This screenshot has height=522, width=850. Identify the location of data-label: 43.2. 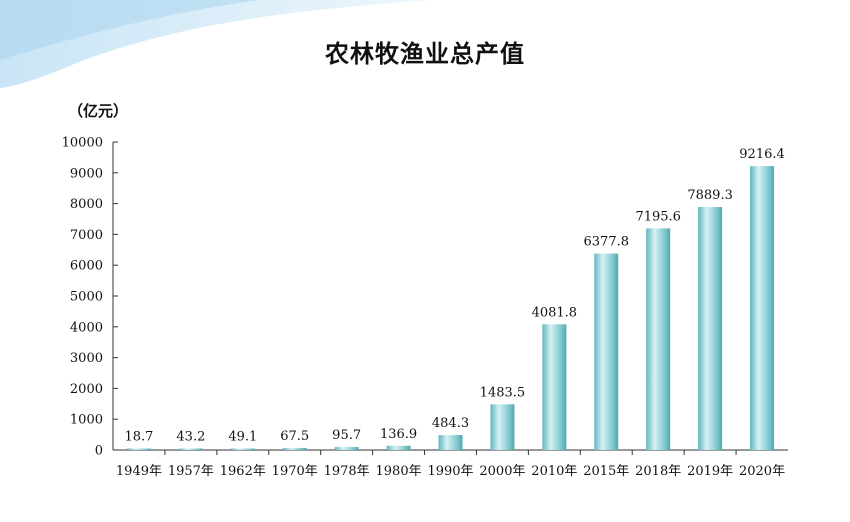
(190, 437).